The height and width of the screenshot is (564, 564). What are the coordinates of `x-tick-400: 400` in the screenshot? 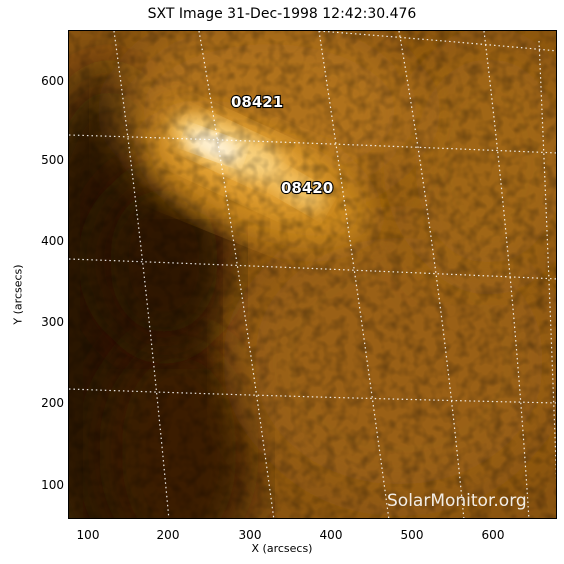 It's located at (331, 535).